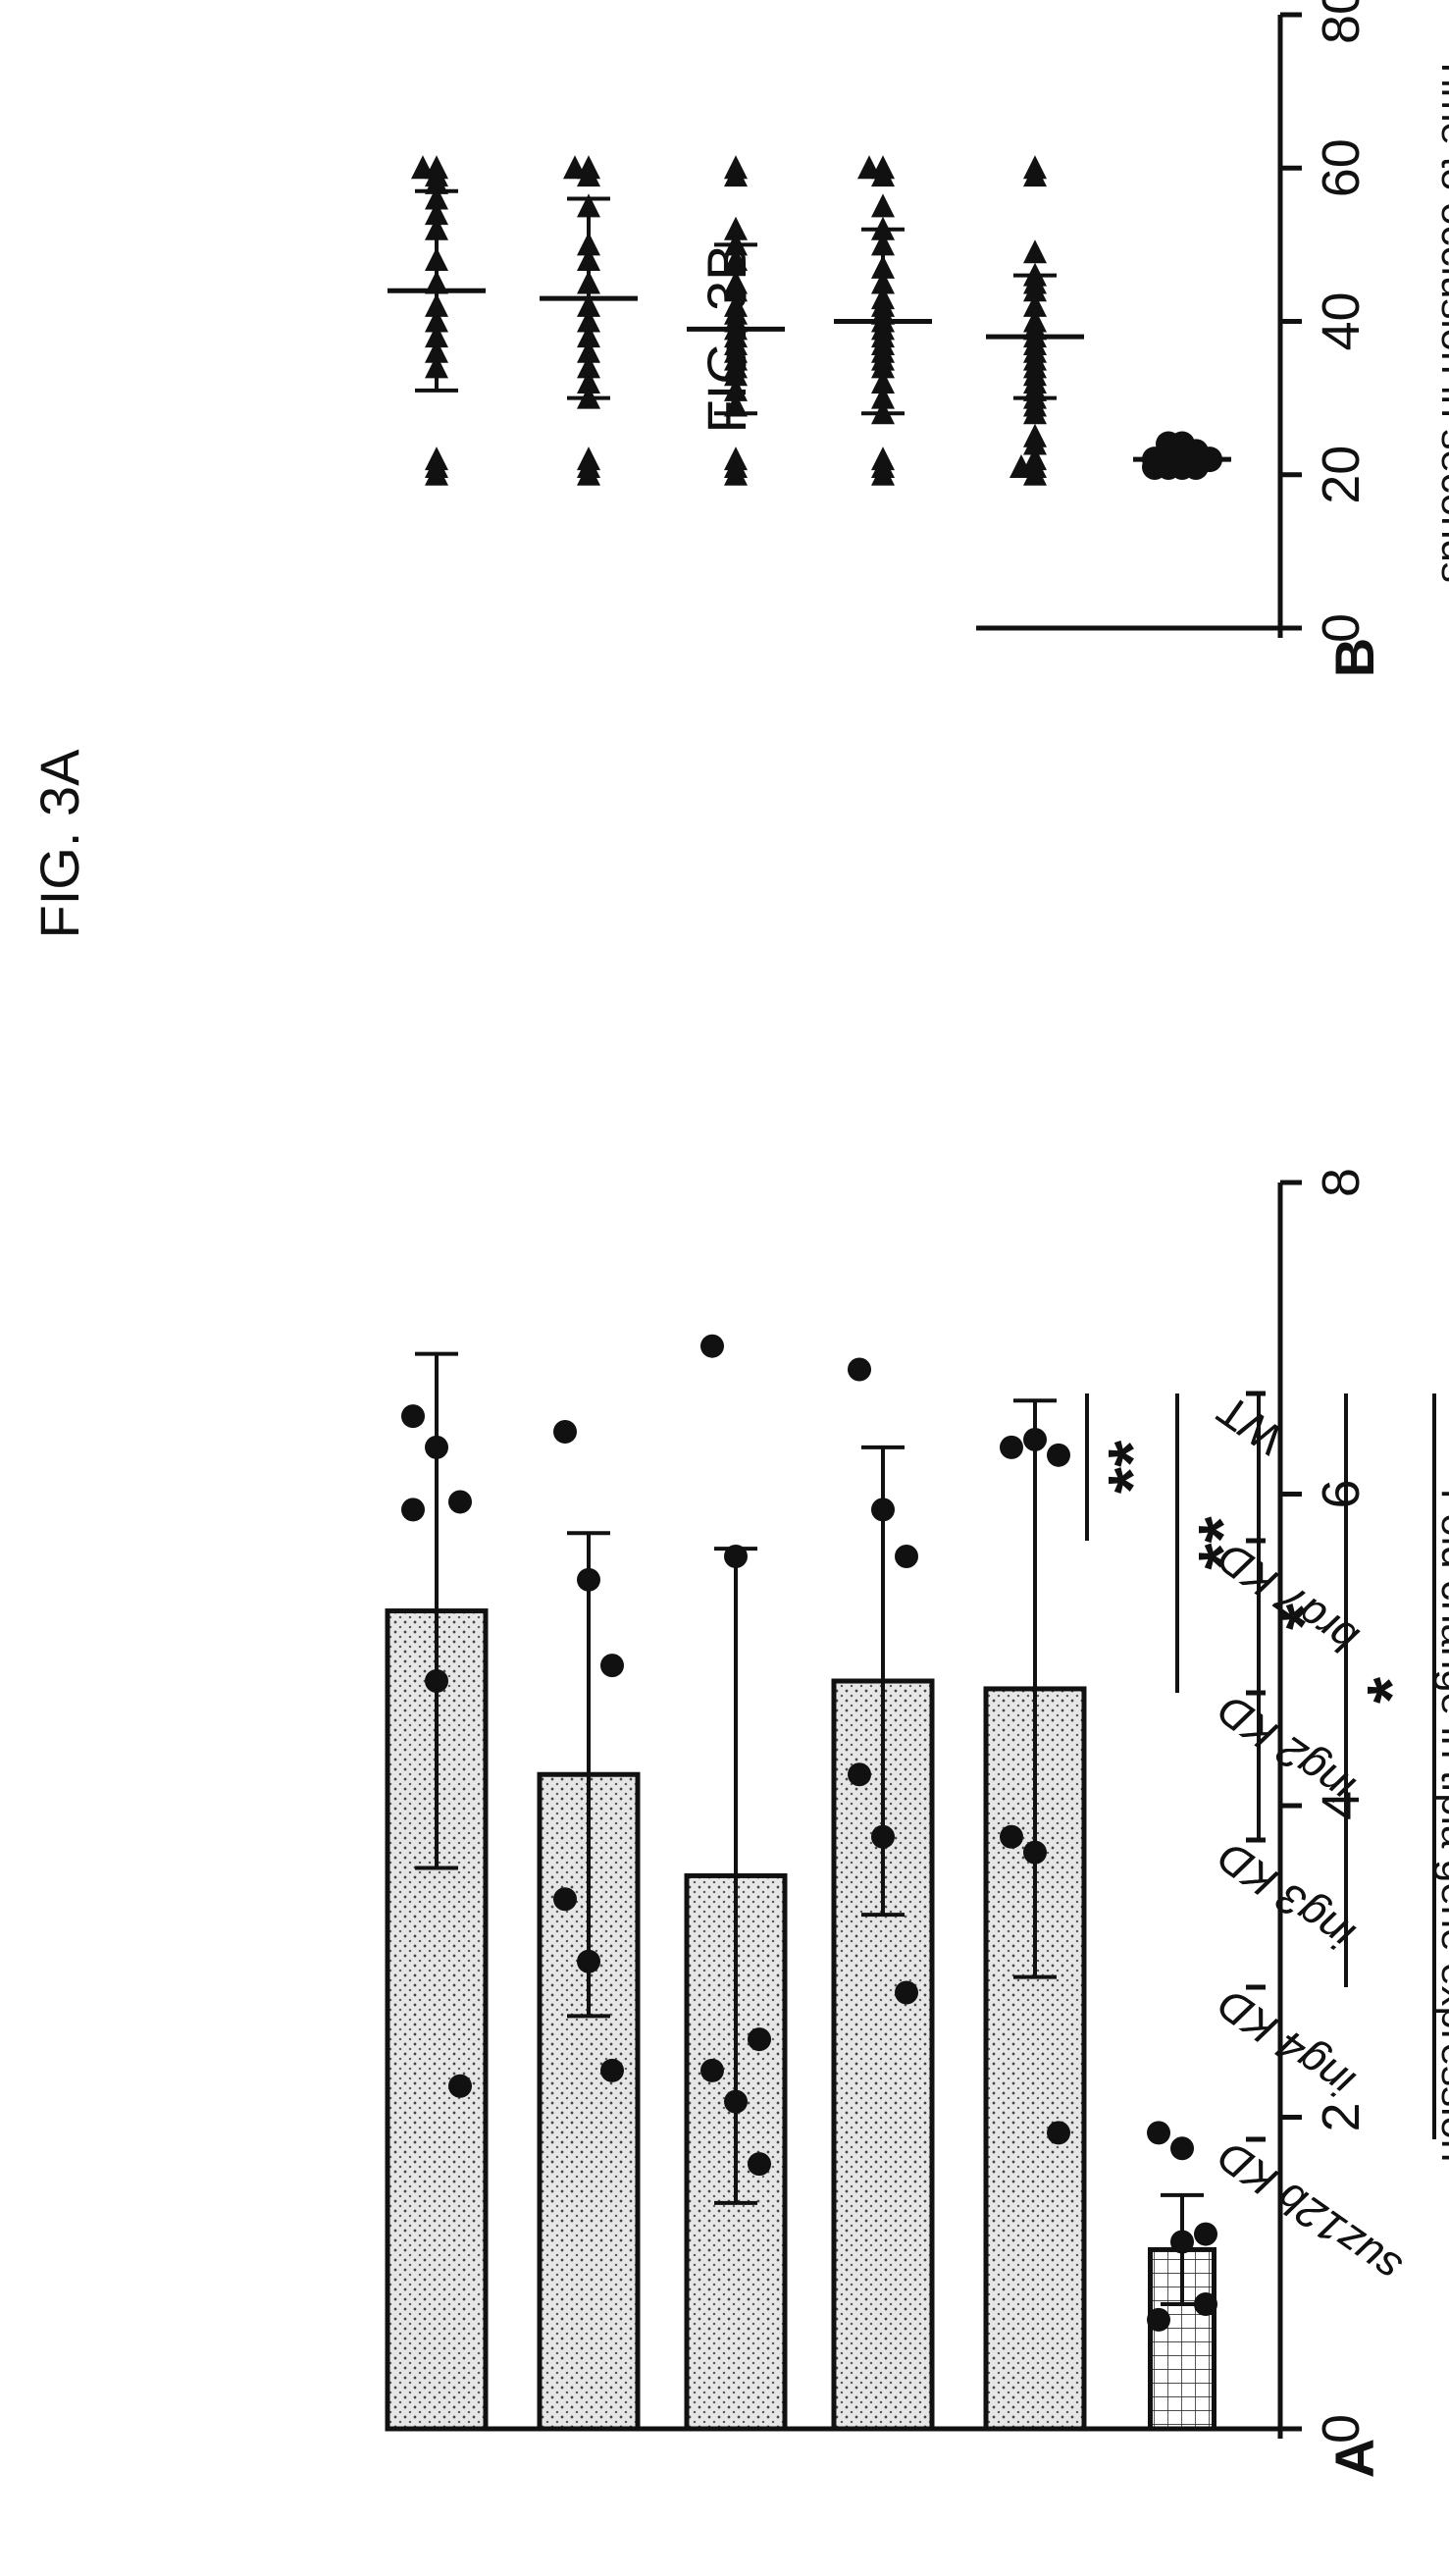  Describe the element at coordinates (1342, 475) in the screenshot. I see `panel-b-tick-label: 20` at that location.